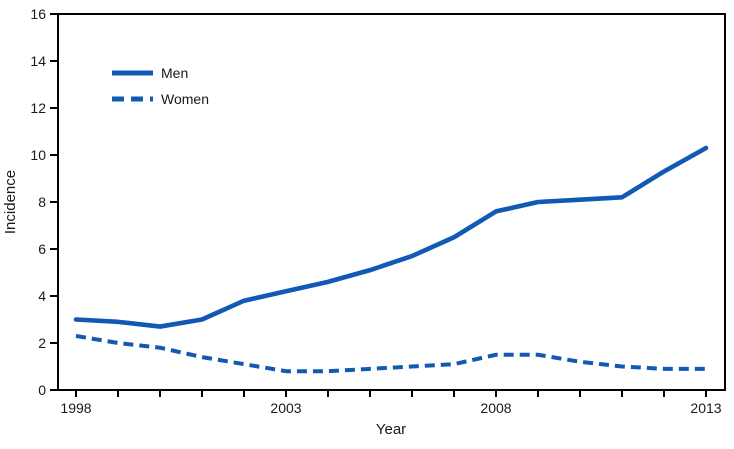 Image resolution: width=734 pixels, height=449 pixels. What do you see at coordinates (42, 343) in the screenshot?
I see `y-tick-label: 2` at bounding box center [42, 343].